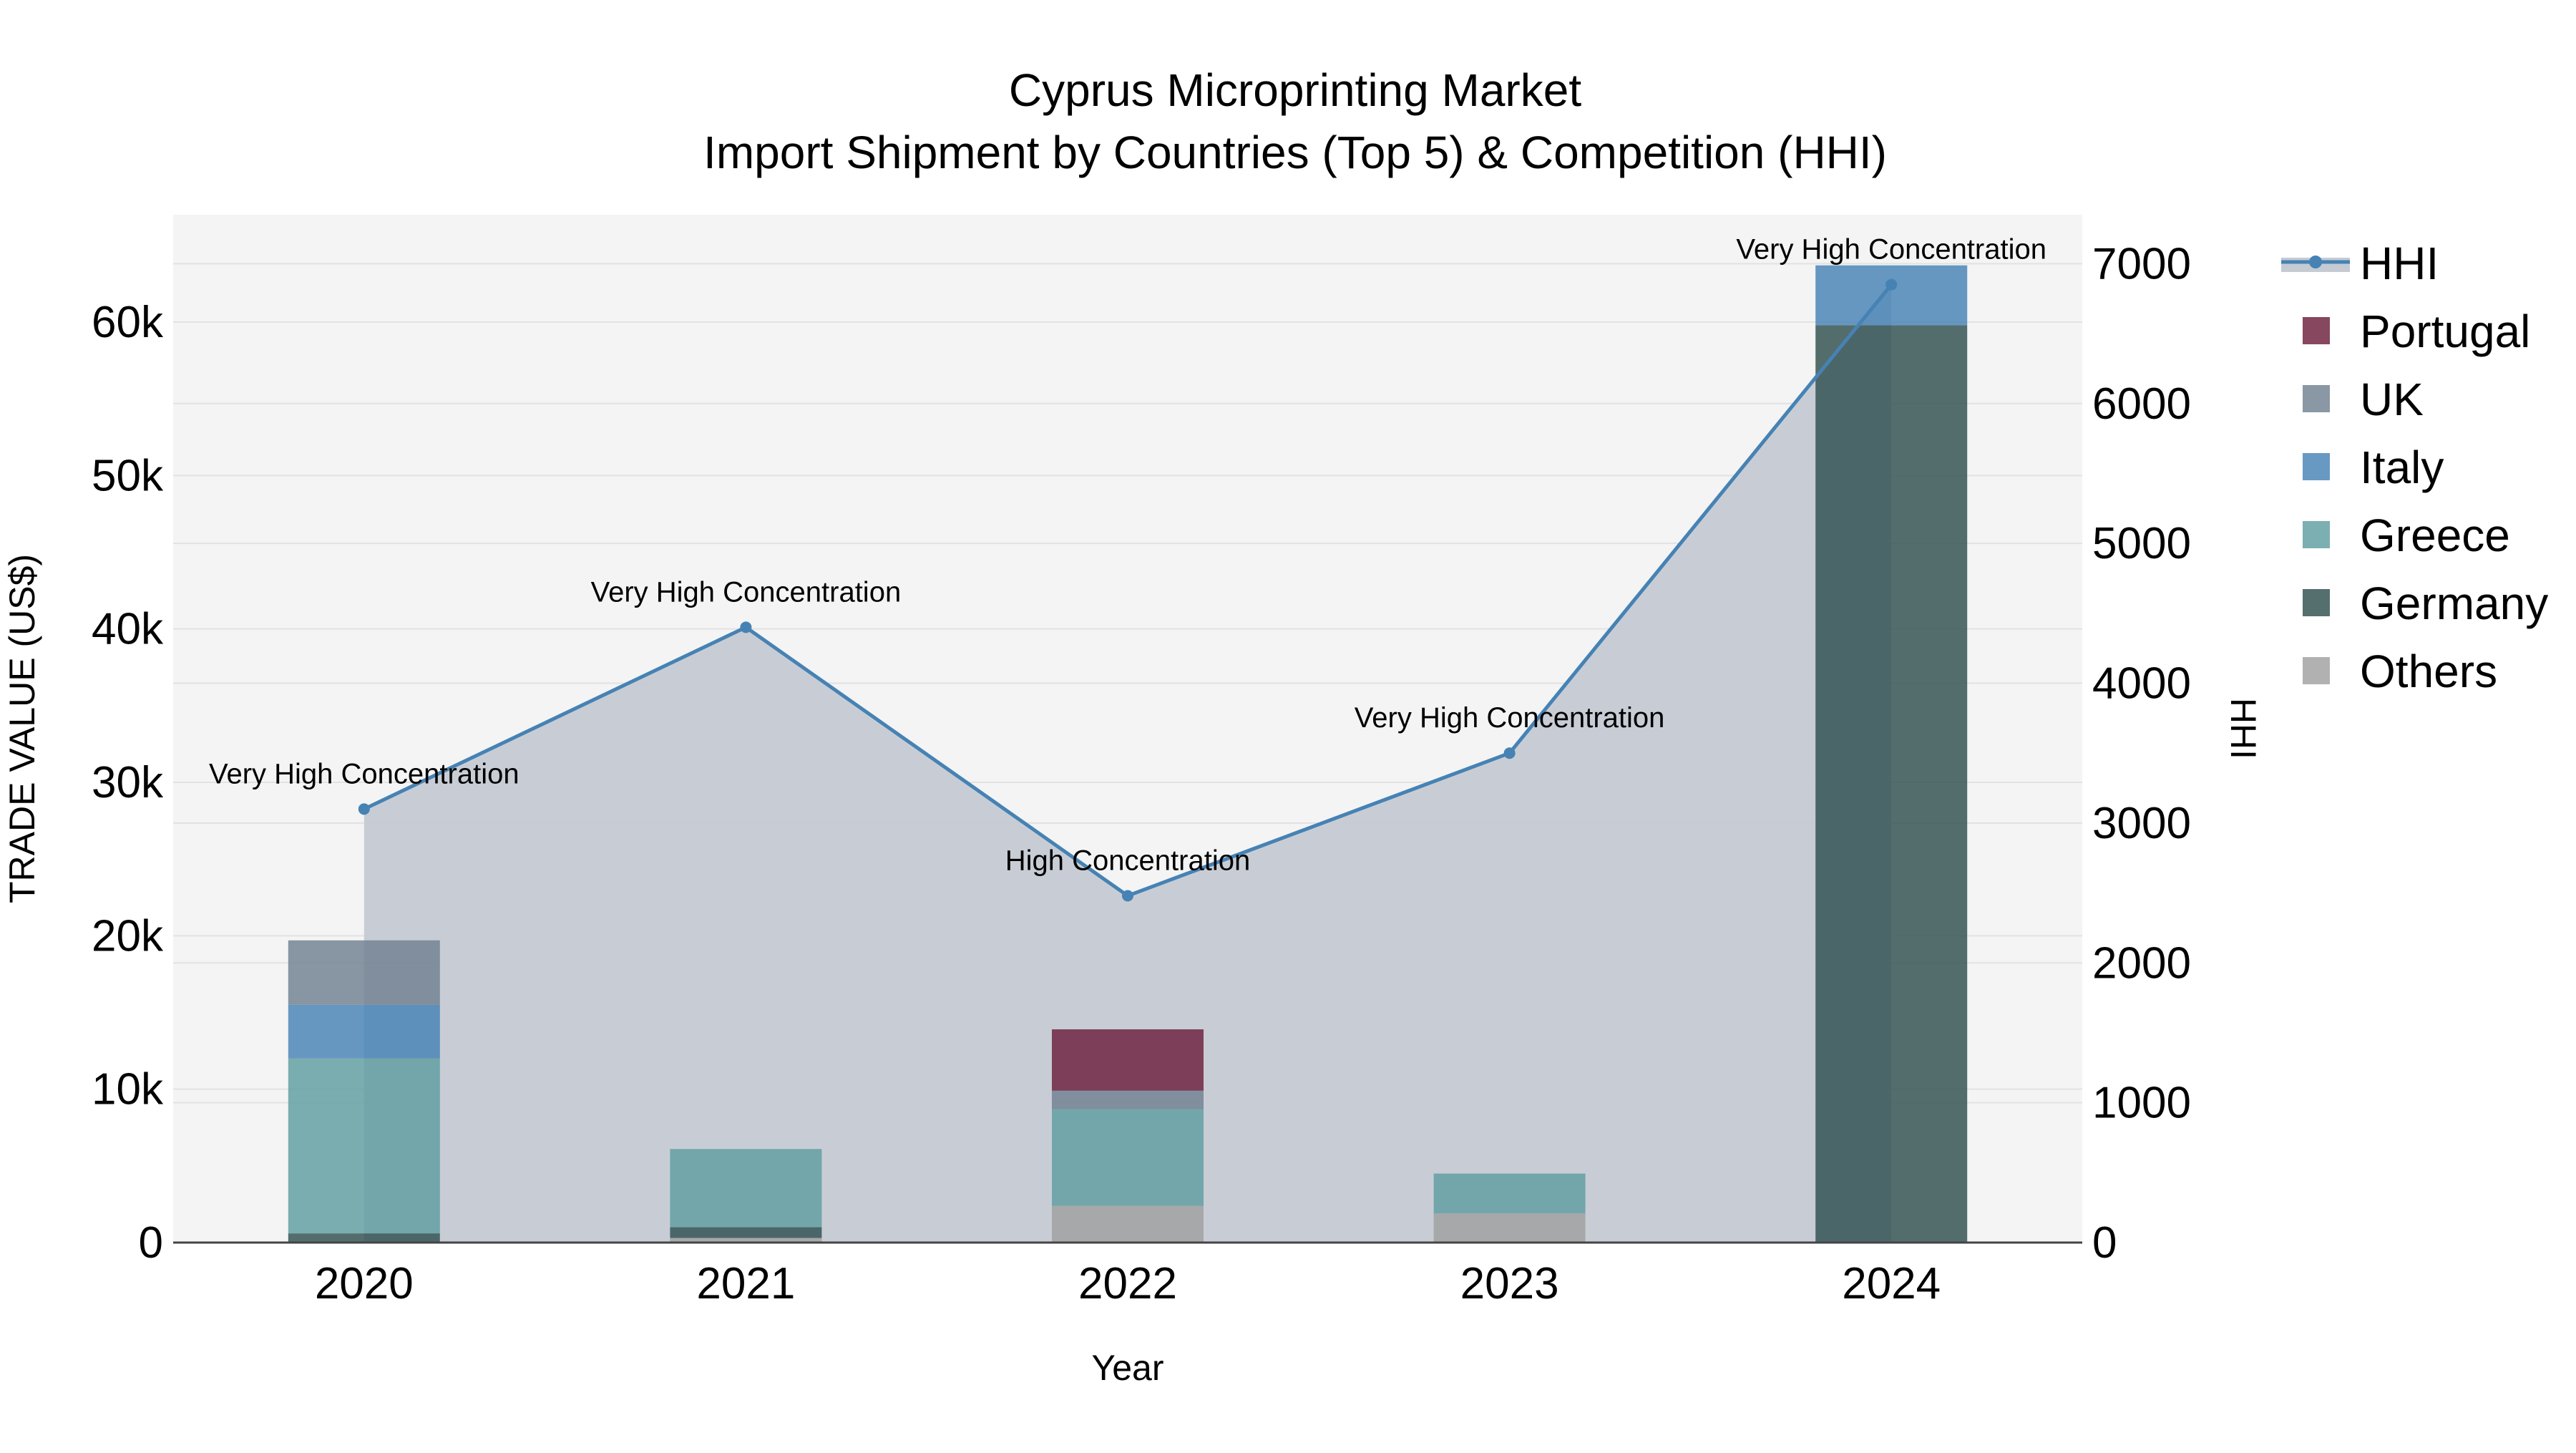 This screenshot has height=1453, width=2576. I want to click on y2-tick-label: 3000, so click(2141, 823).